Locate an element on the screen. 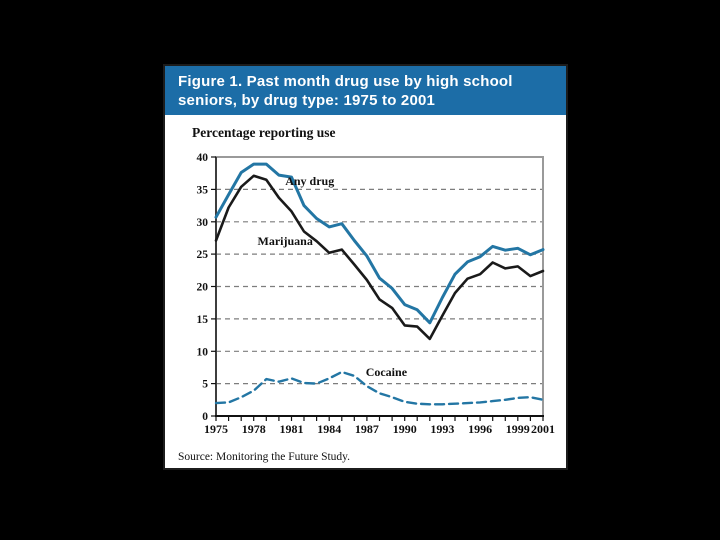  series-label-marijuana: Marijuana is located at coordinates (285, 241).